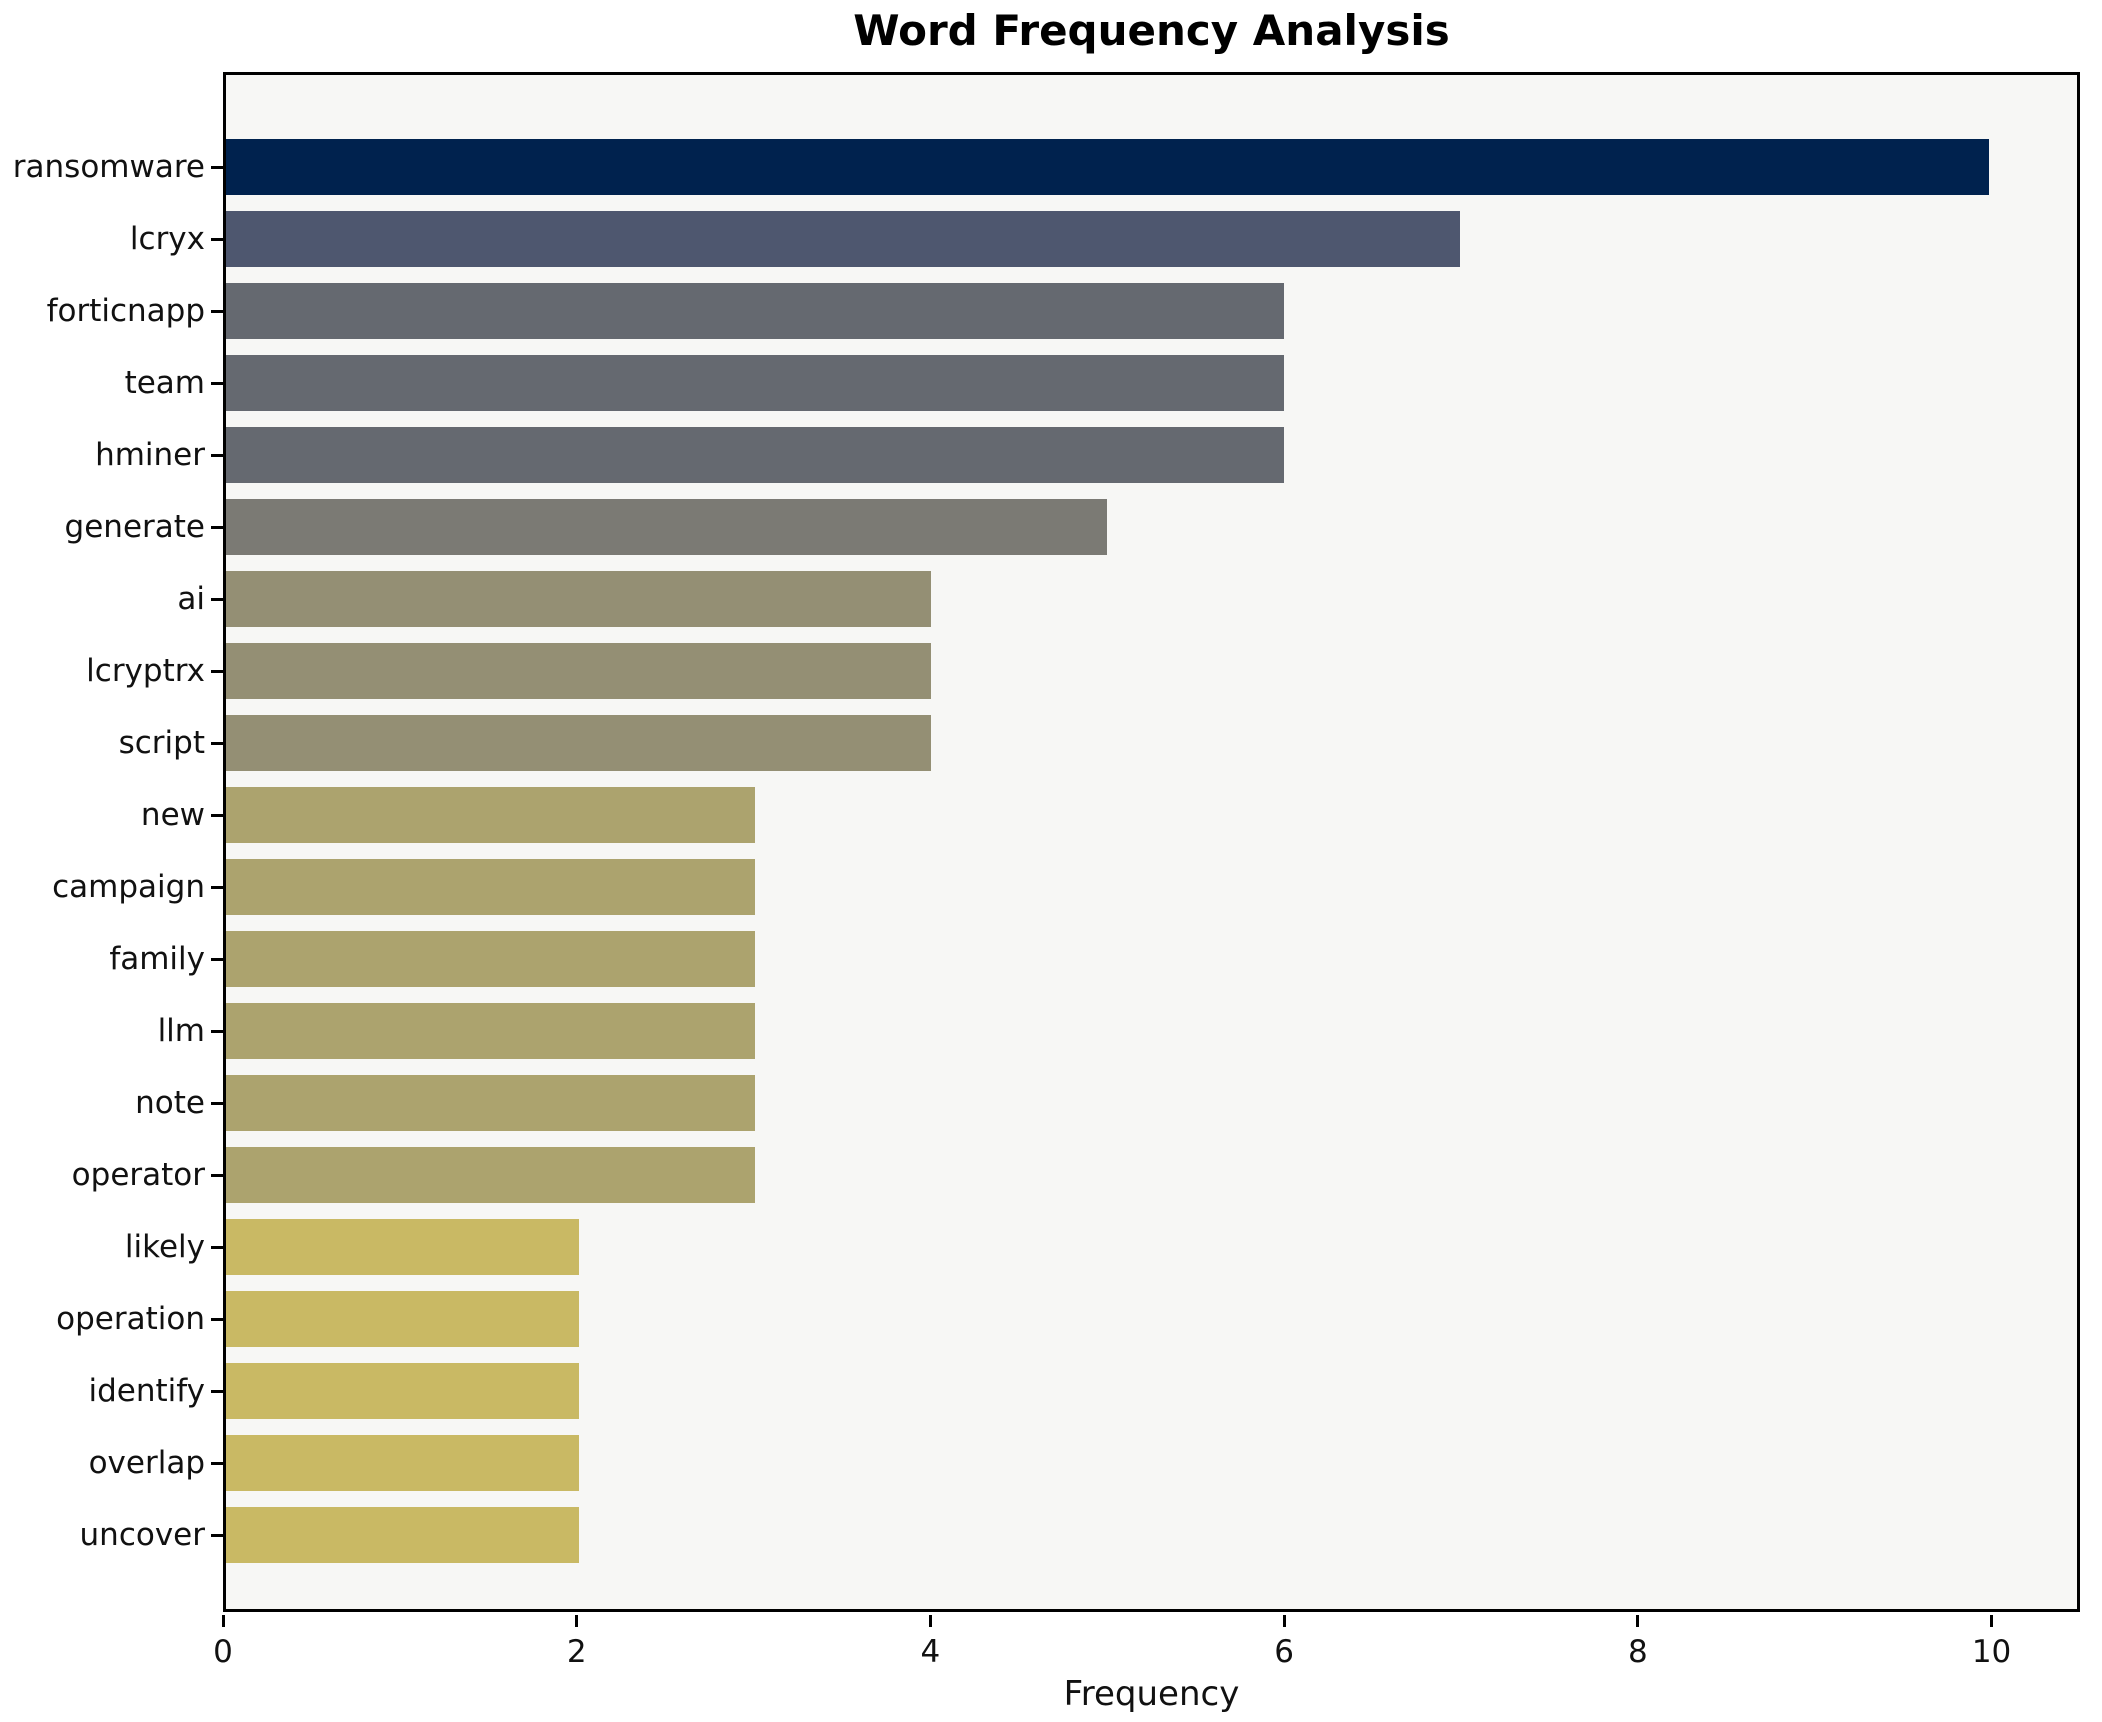 This screenshot has height=1722, width=2102. I want to click on bar-new, so click(490, 815).